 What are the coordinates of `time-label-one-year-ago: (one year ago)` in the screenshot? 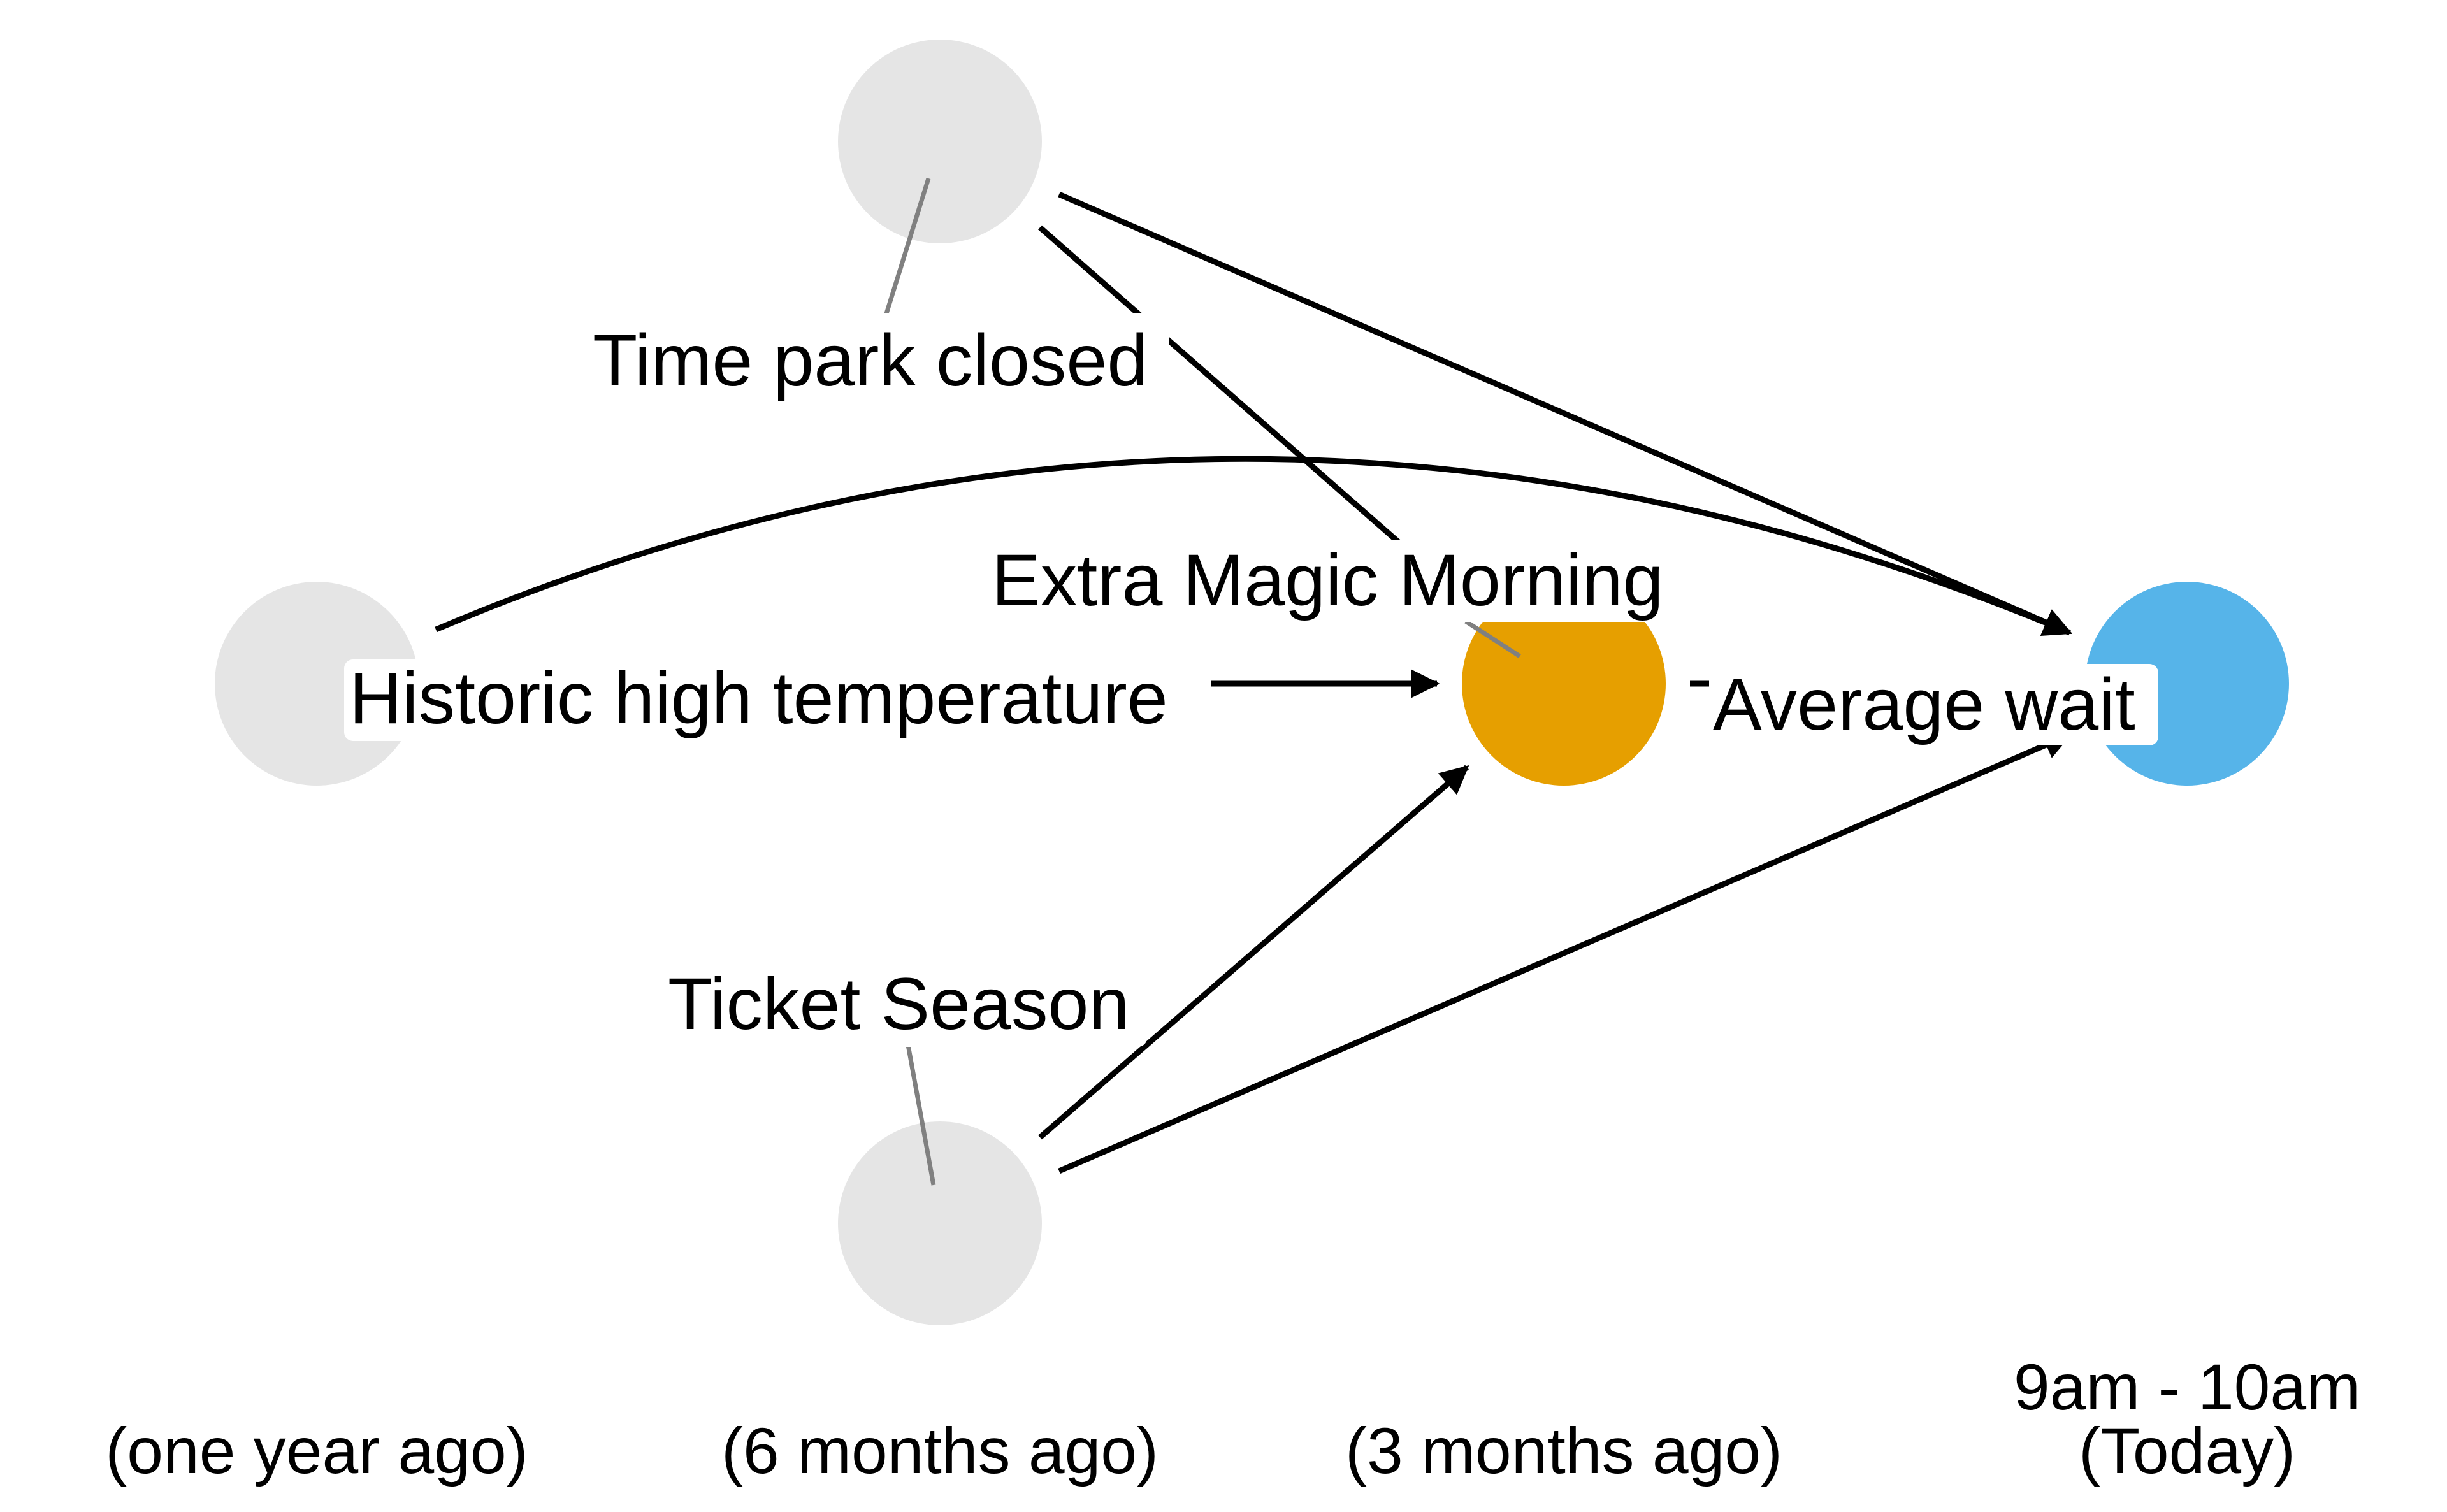 It's located at (316, 1451).